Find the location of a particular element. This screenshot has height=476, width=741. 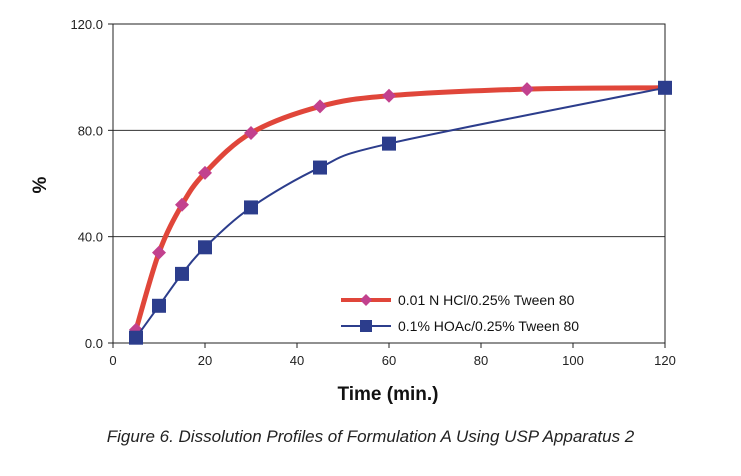

legend-label-series-1: 0.01 N HCl/0.25% Tween 80 is located at coordinates (486, 300).